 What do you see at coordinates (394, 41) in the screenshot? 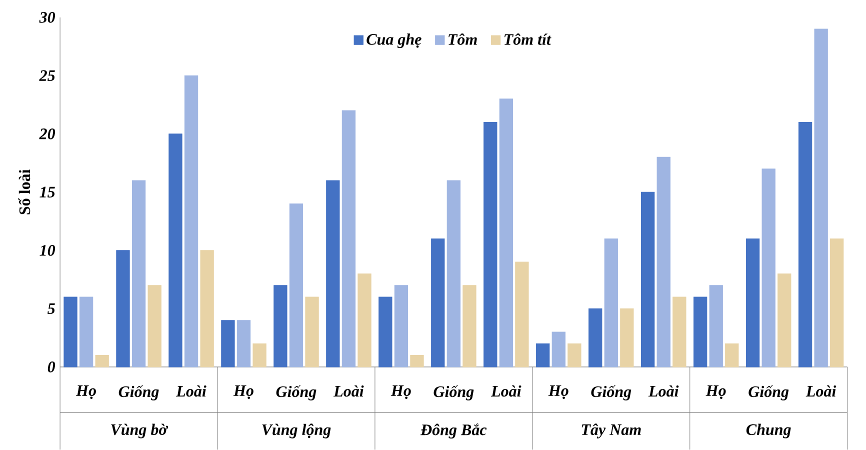
I see `legend-label: Cua ghẹ` at bounding box center [394, 41].